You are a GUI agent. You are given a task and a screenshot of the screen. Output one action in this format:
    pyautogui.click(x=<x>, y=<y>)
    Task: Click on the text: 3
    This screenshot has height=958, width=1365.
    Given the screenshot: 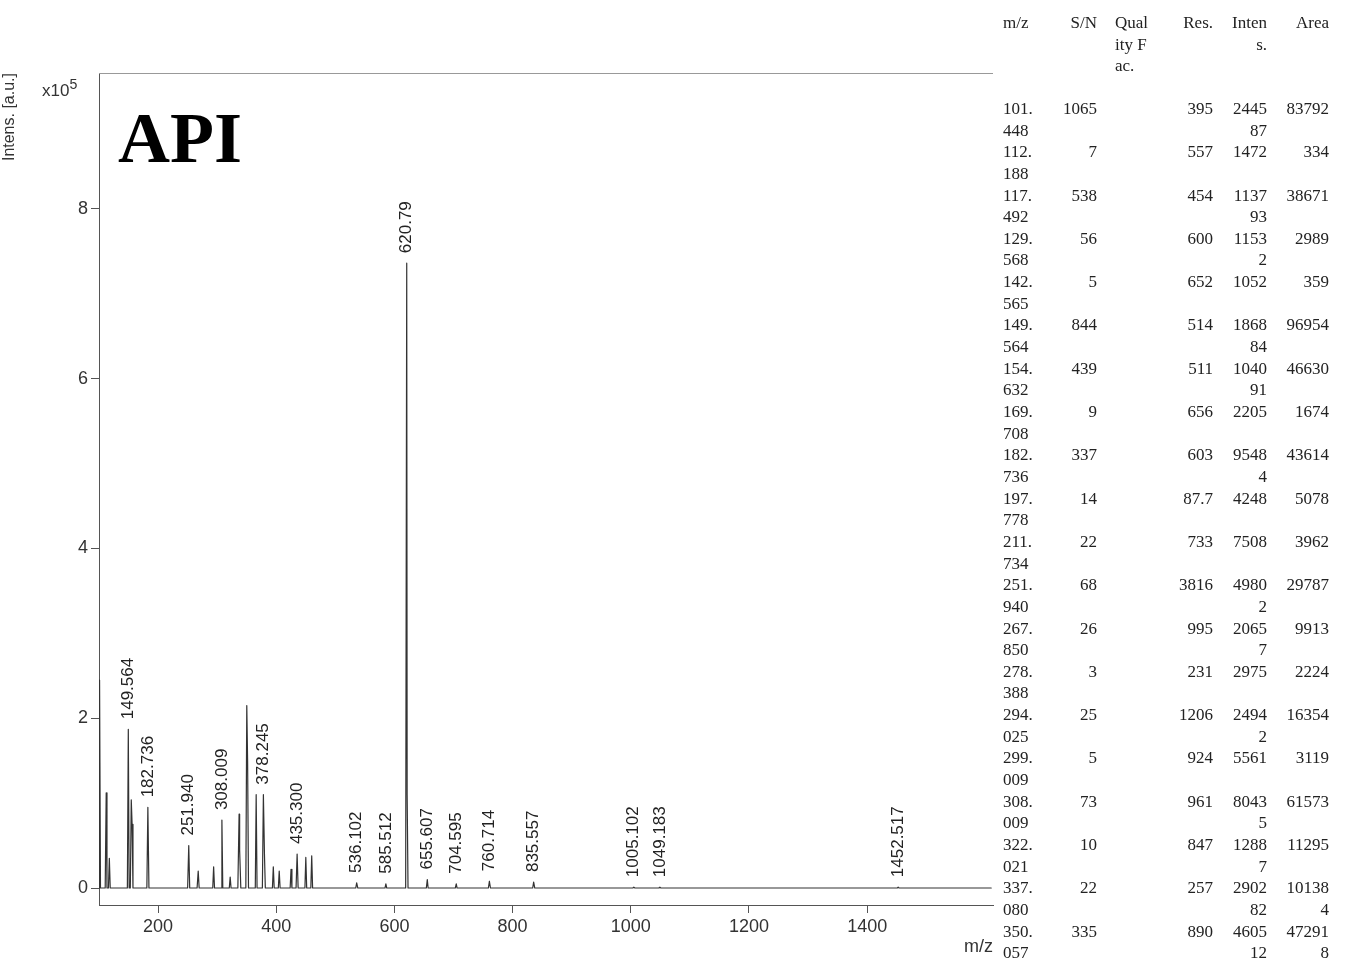 What is the action you would take?
    pyautogui.click(x=1092, y=671)
    